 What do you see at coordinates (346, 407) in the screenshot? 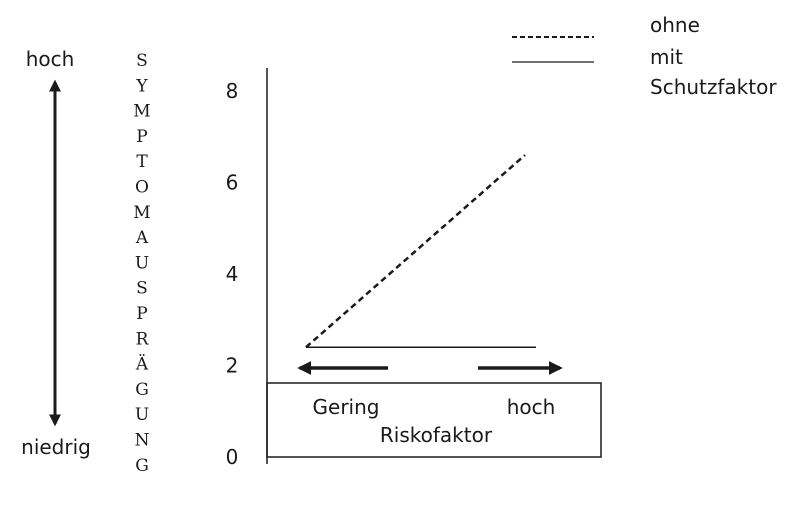
I see `x-low-label: Gering` at bounding box center [346, 407].